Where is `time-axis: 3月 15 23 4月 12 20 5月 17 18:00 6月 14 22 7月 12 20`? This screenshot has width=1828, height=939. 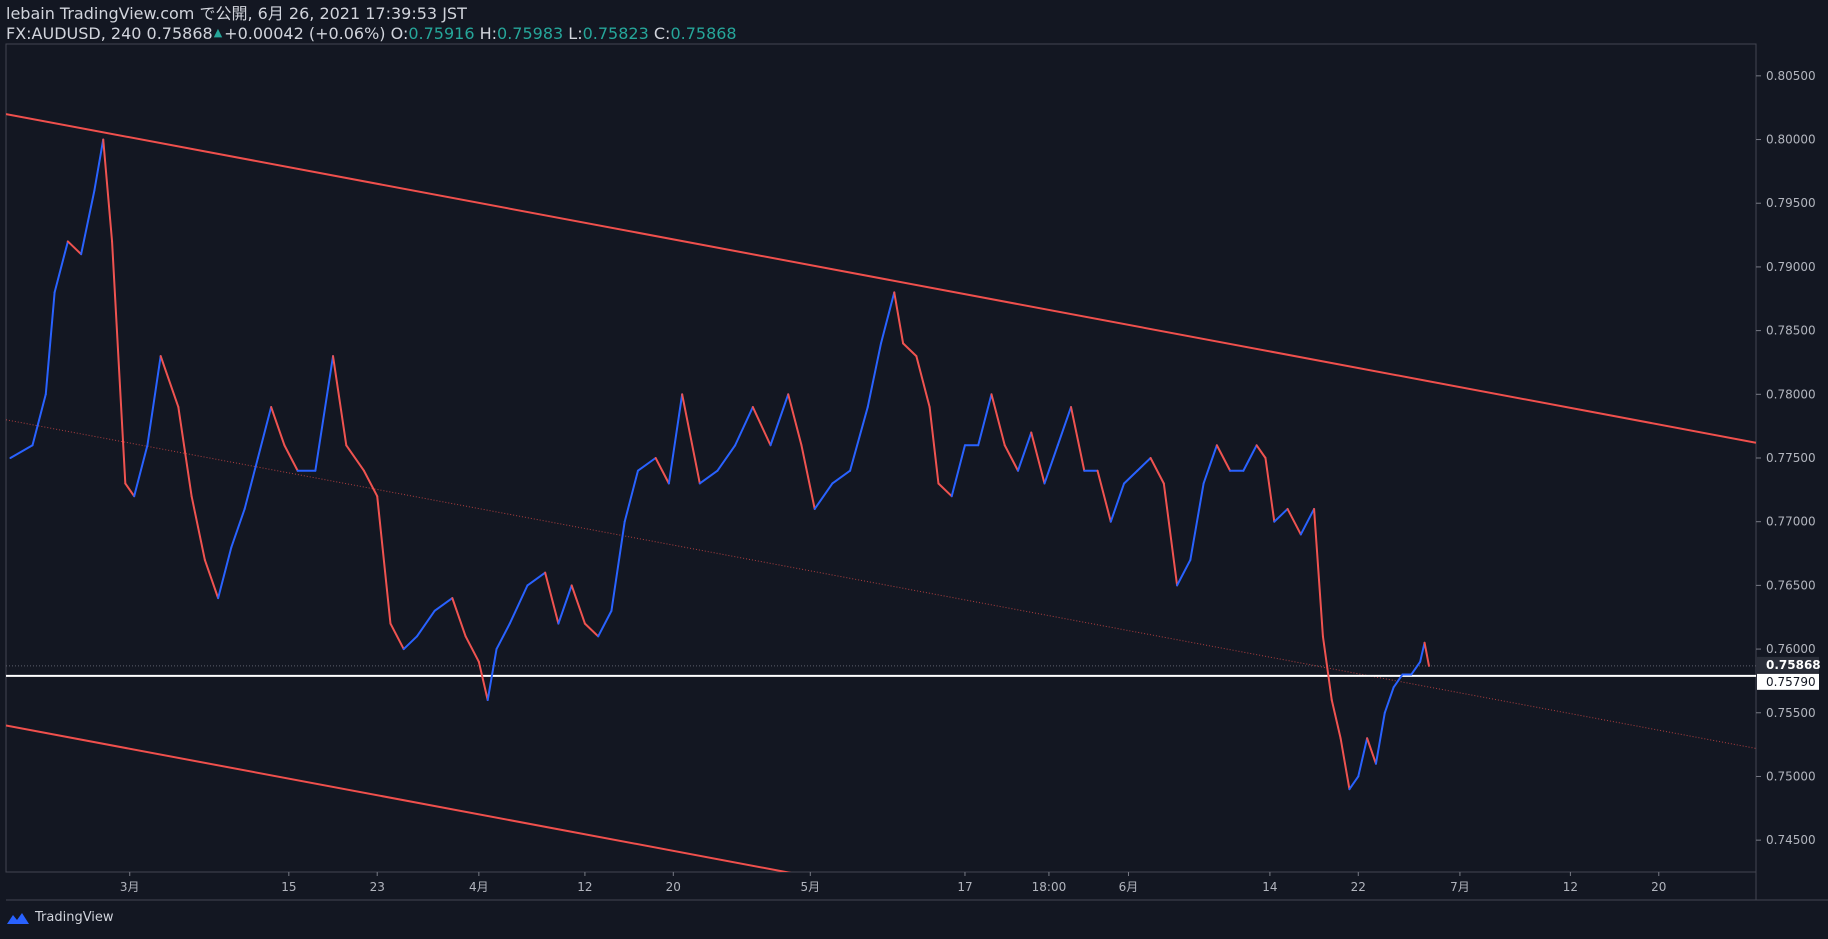
time-axis: 3月 15 23 4月 12 20 5月 17 18:00 6月 14 22 7月 12 20 is located at coordinates (893, 883).